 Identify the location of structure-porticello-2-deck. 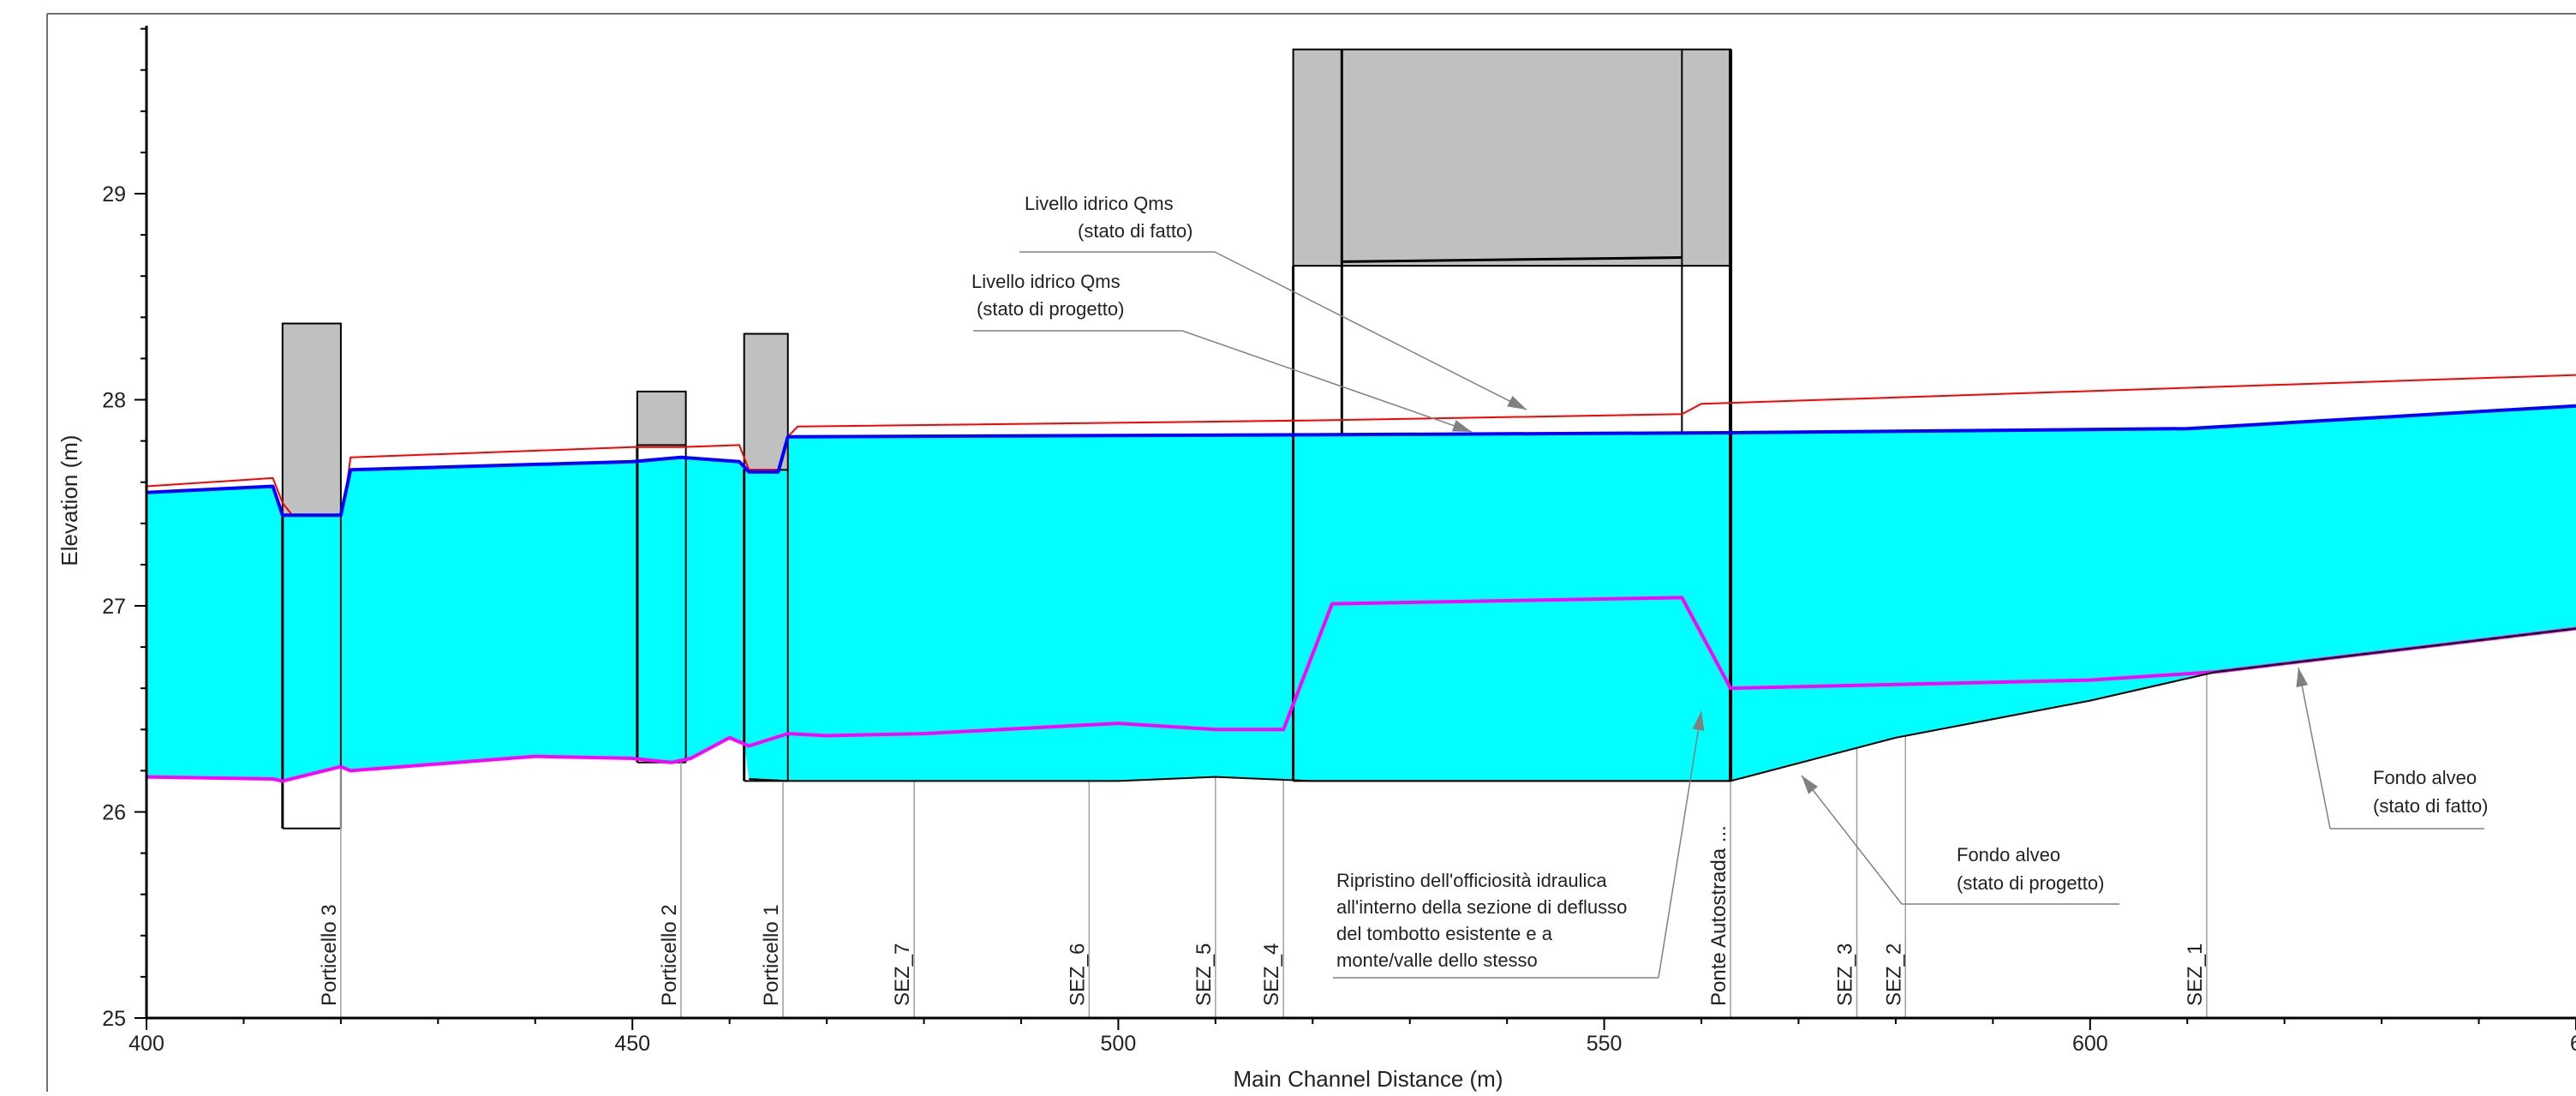
(662, 418).